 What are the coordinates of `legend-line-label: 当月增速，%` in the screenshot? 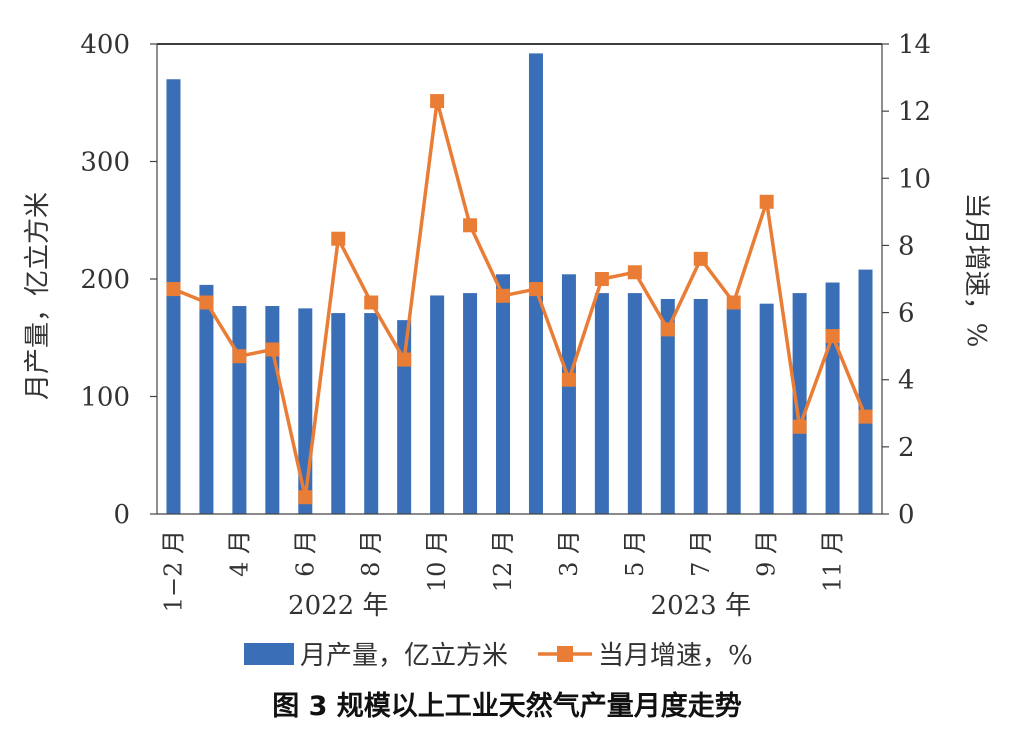 It's located at (675, 656).